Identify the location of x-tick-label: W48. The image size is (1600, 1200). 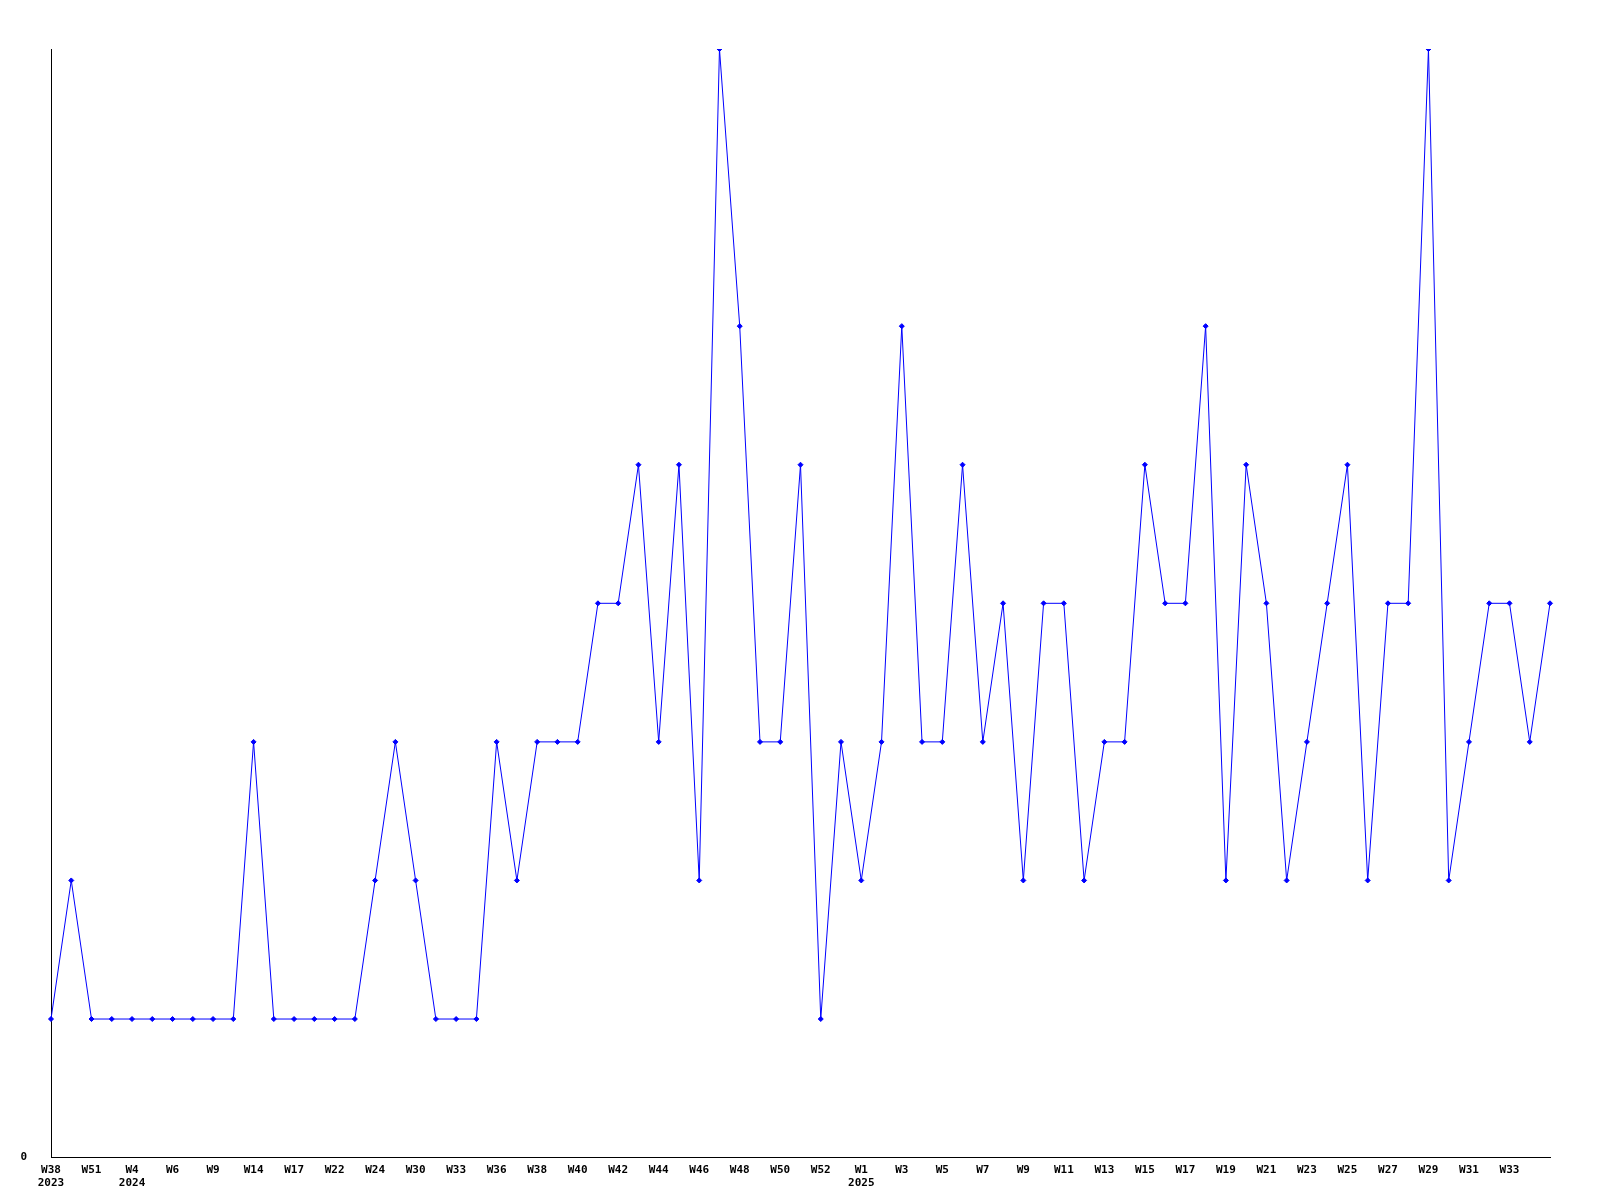
(739, 1170).